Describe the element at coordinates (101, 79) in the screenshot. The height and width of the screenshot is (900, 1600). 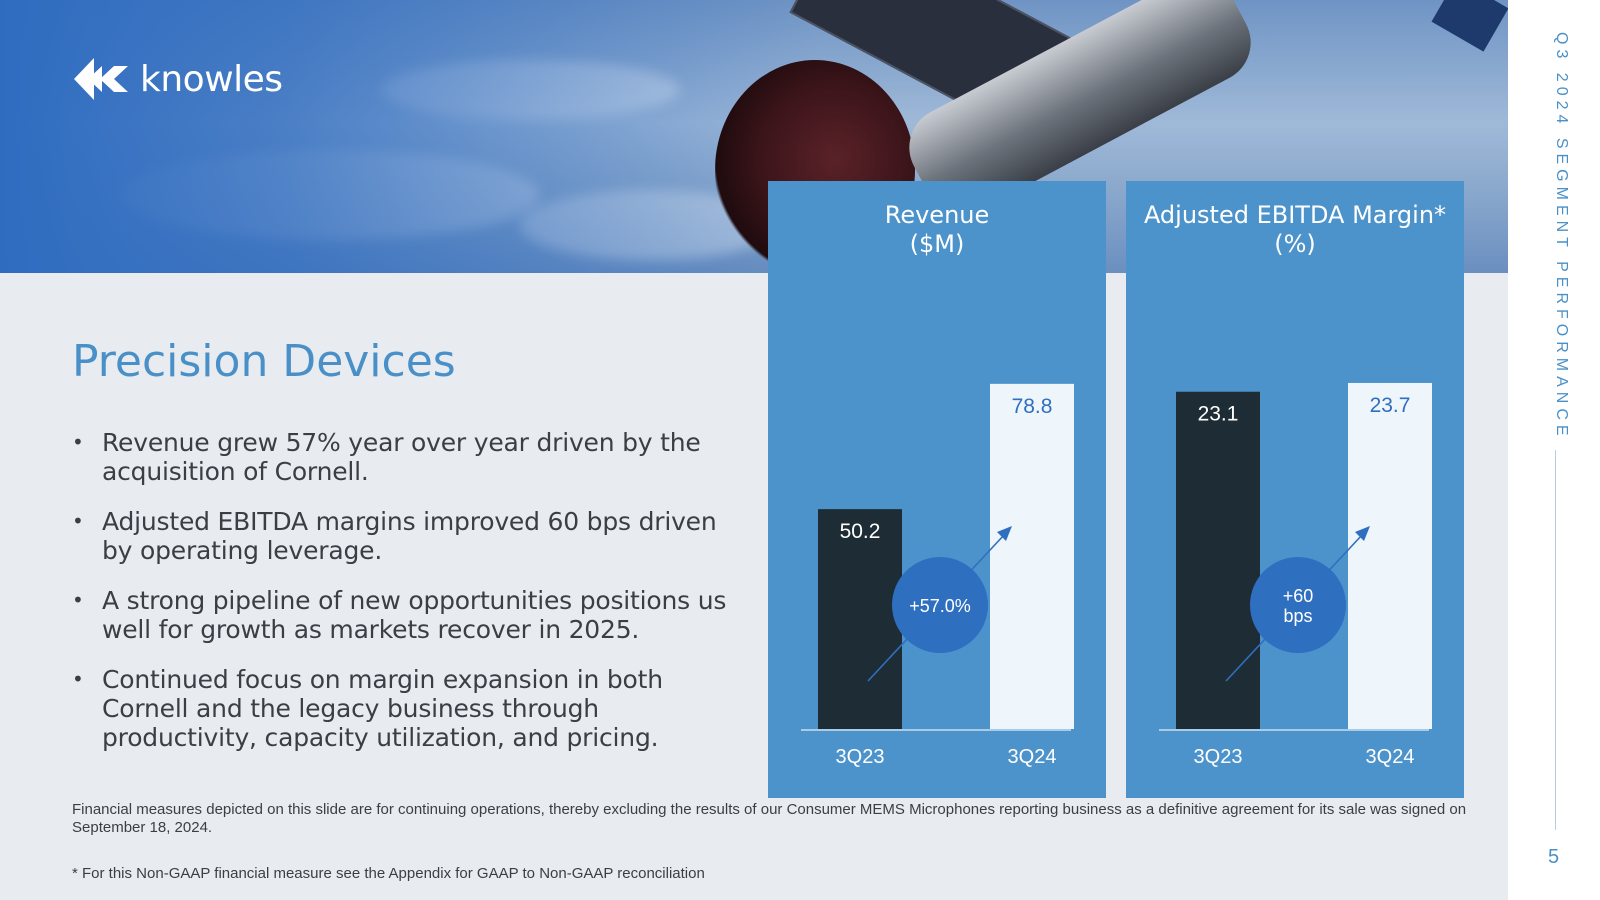
I see `knowles-logo-icon` at that location.